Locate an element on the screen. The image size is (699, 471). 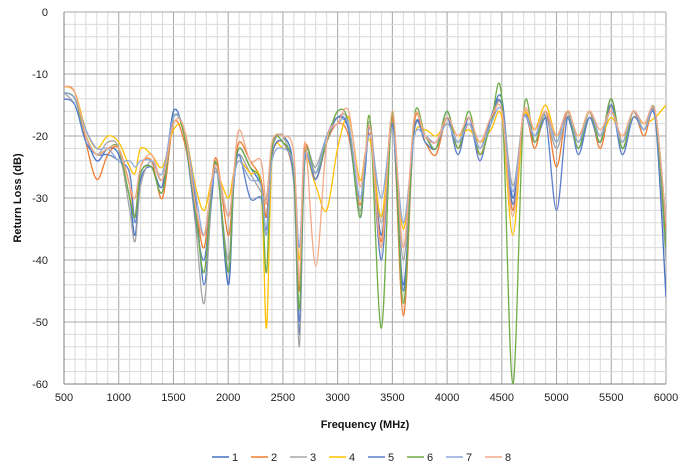
y-tick-label: -30 is located at coordinates (40, 199).